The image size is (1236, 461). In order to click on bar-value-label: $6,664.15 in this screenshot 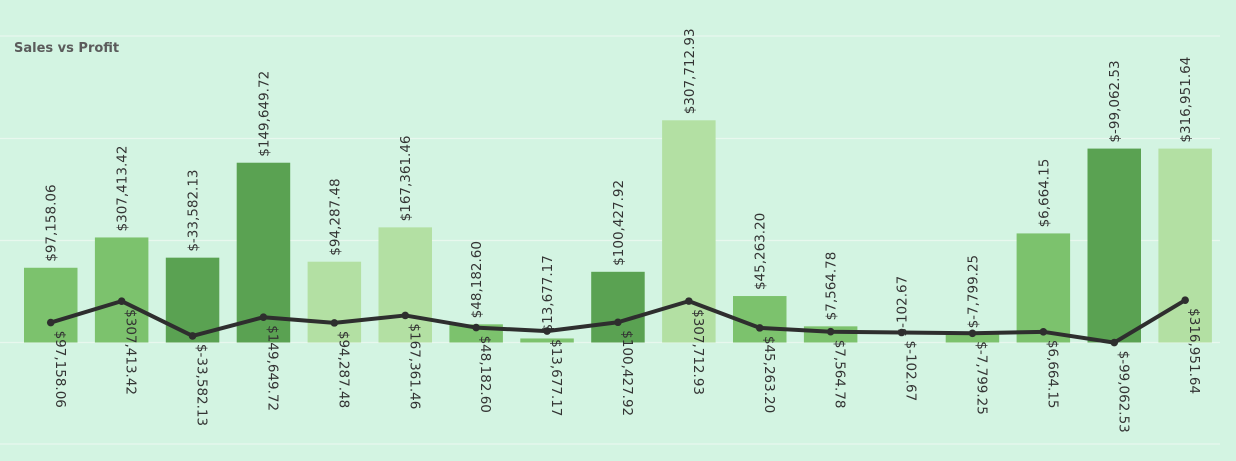, I will do `click(1044, 193)`.